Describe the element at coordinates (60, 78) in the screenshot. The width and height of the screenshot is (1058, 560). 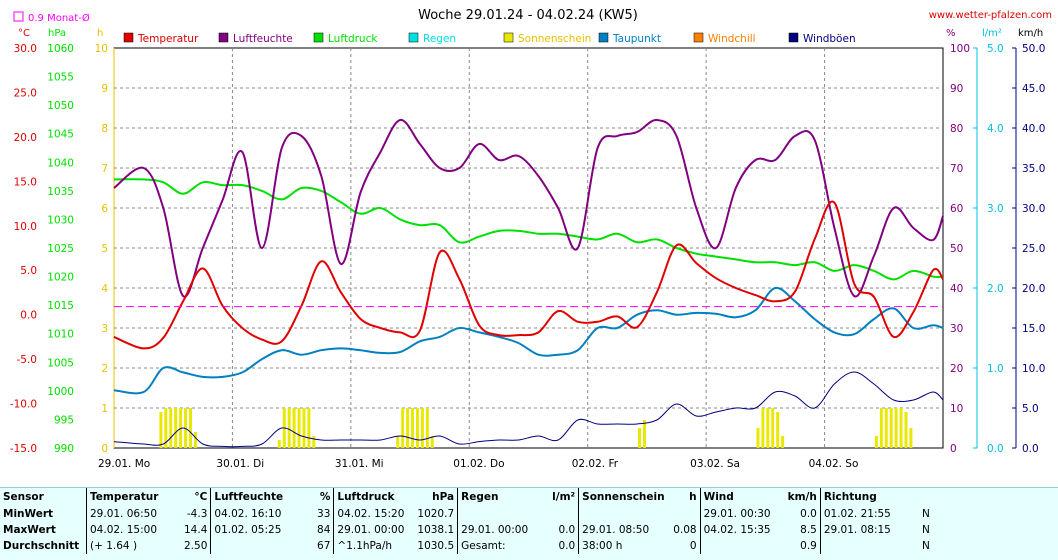
I see `press-tick-label: 1055` at that location.